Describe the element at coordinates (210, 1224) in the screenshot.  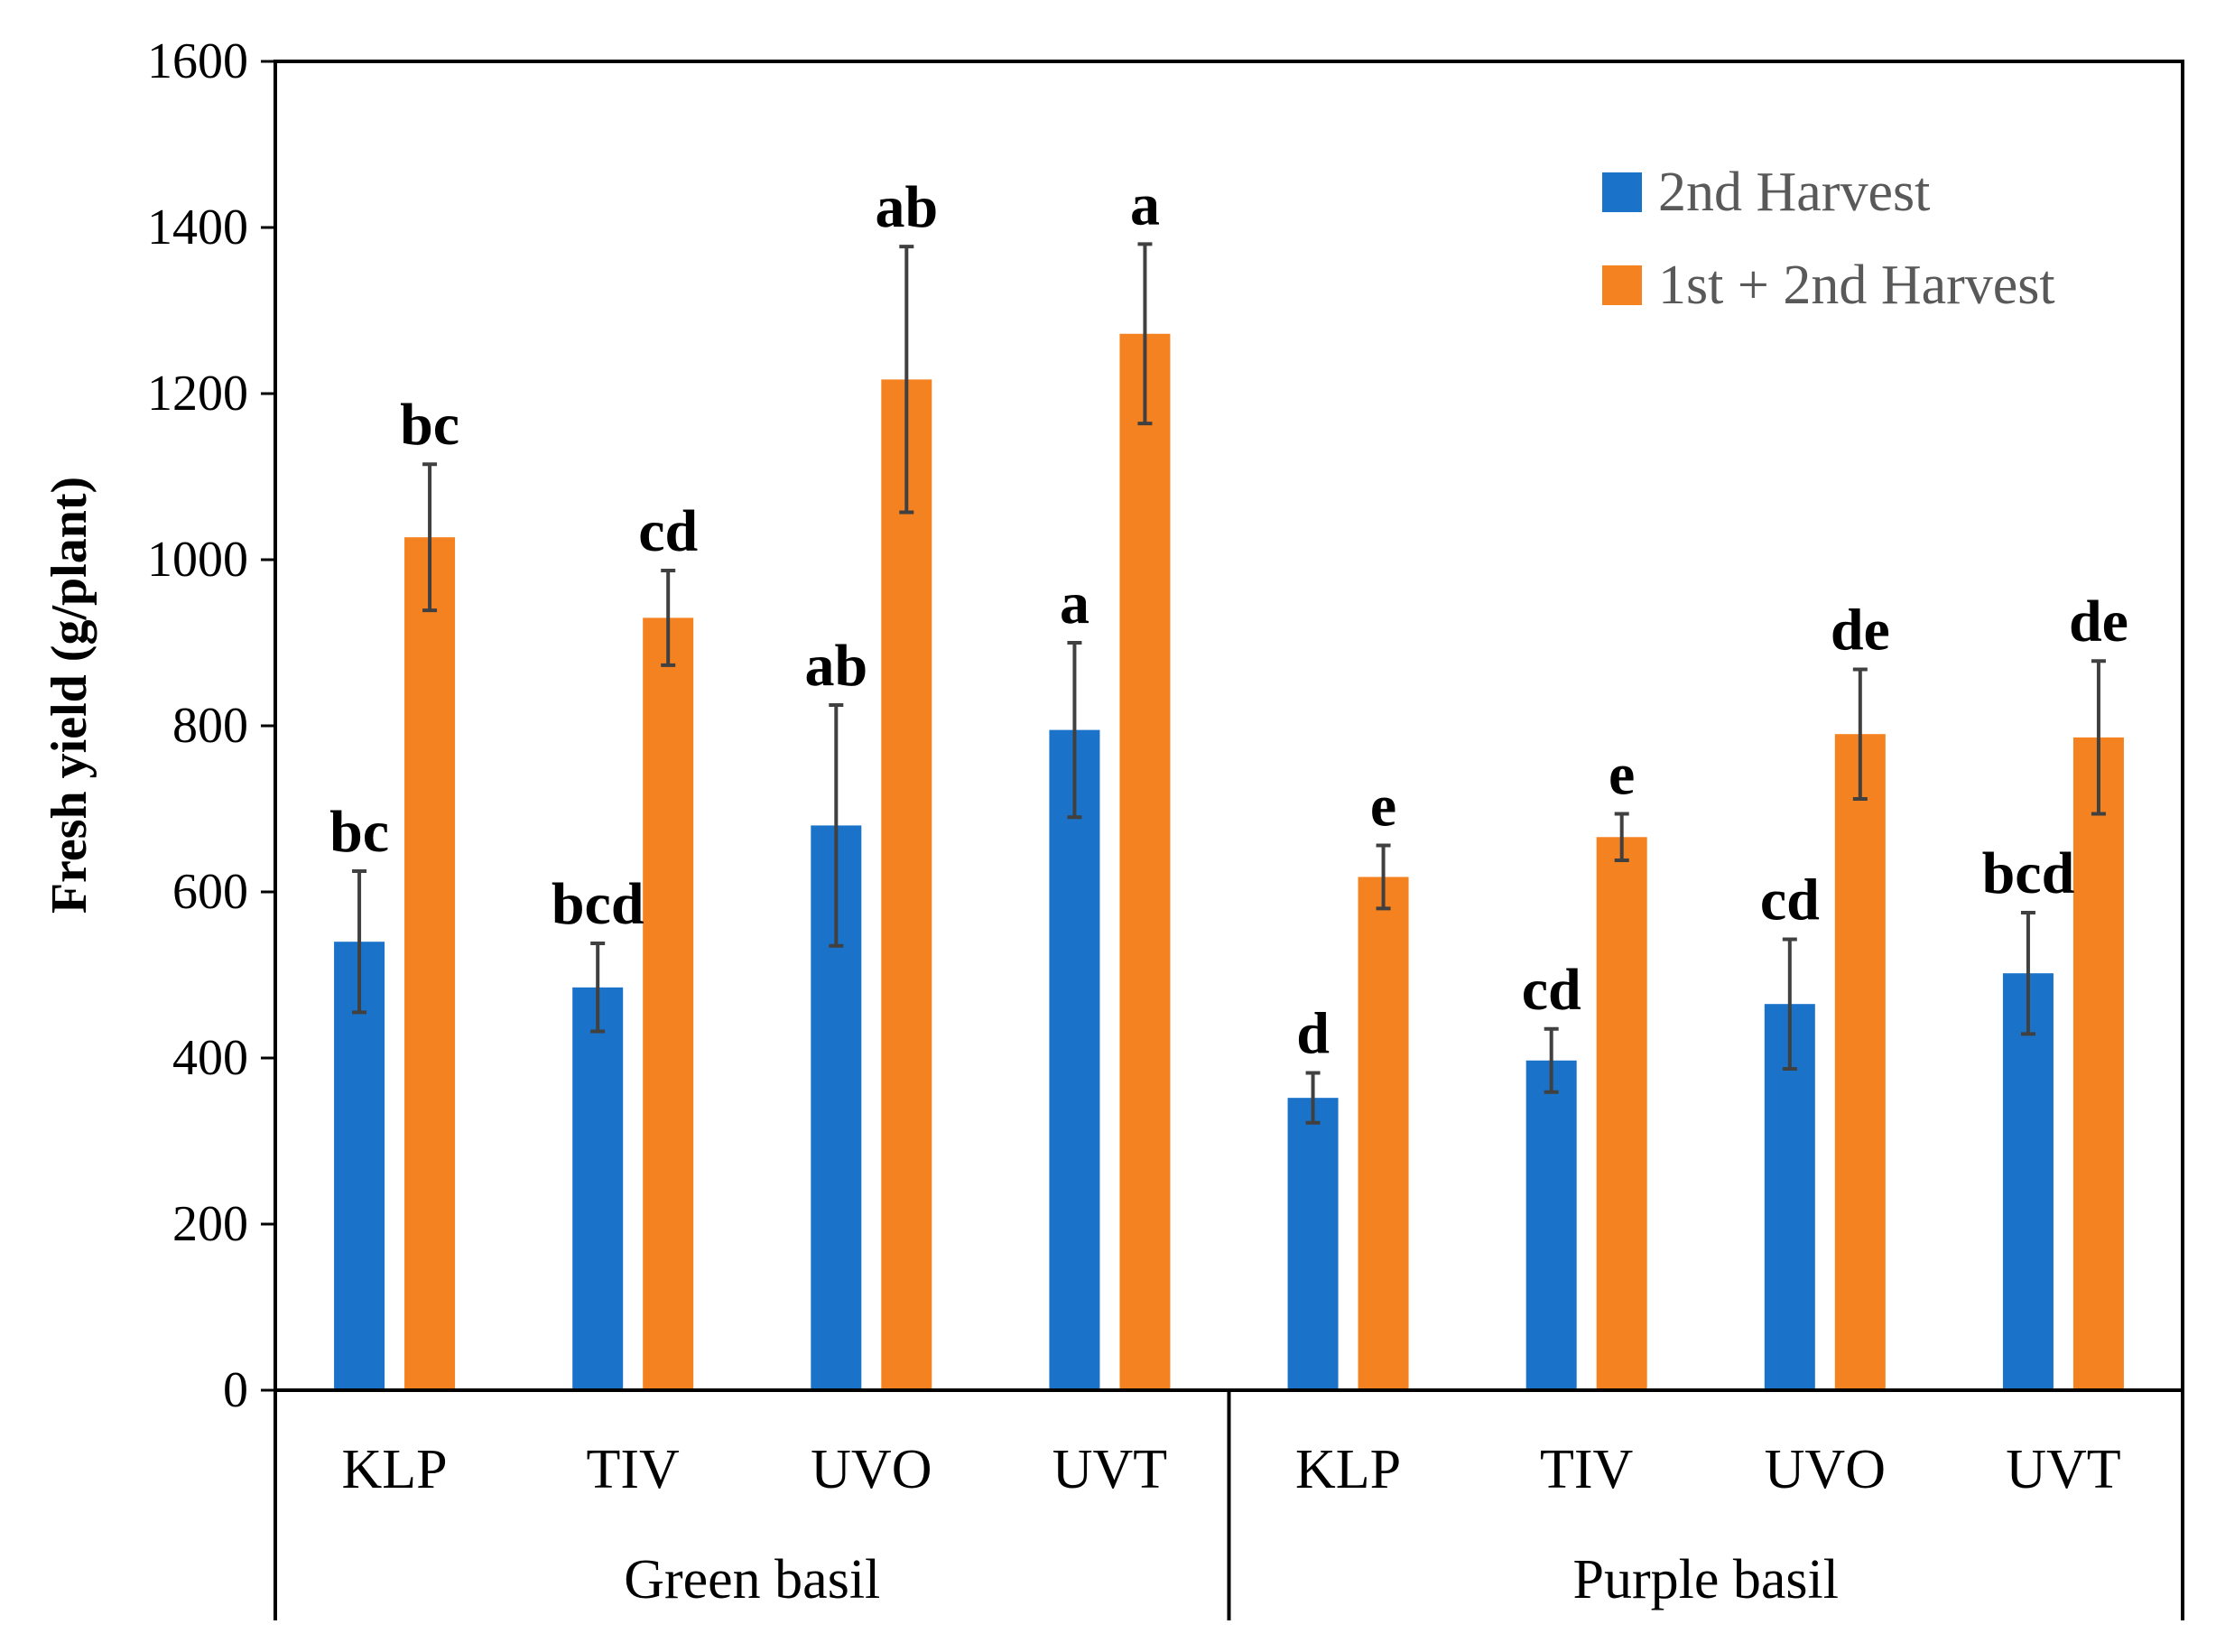
I see `y-tick-label: 200` at that location.